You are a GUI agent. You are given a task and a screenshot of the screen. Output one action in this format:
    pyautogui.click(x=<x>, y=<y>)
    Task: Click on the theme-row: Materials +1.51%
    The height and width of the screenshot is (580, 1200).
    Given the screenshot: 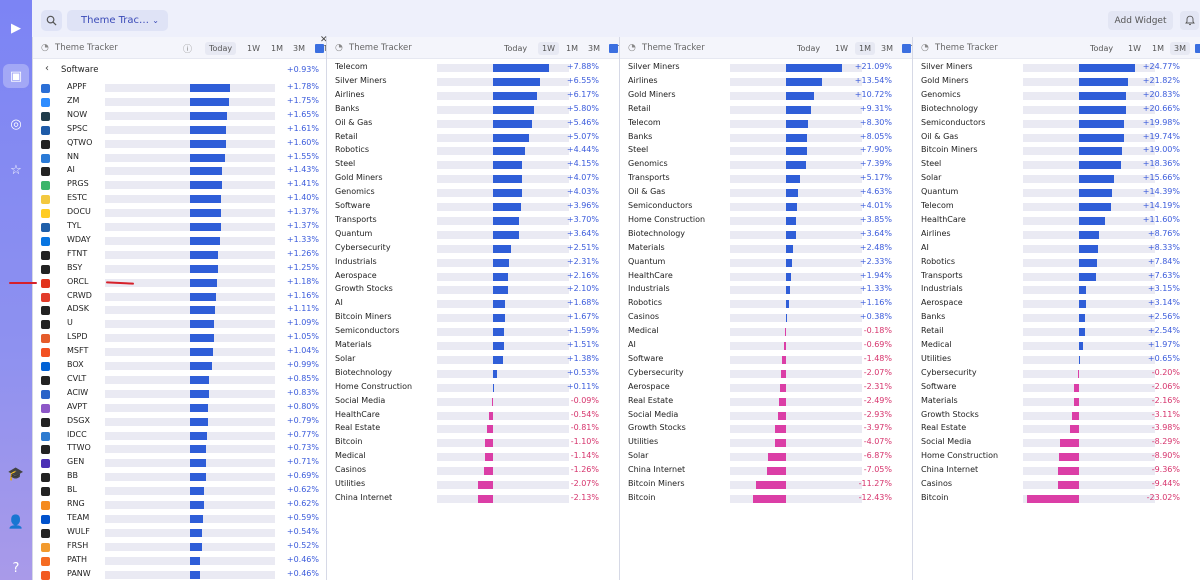 What is the action you would take?
    pyautogui.click(x=473, y=346)
    